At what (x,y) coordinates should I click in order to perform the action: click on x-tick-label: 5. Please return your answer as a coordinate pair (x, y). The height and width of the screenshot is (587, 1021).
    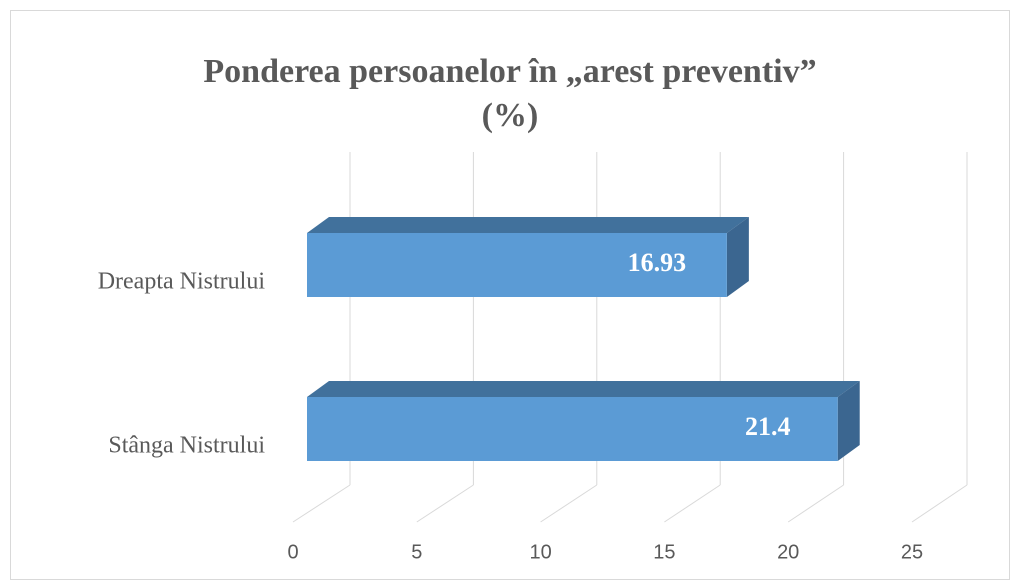
    Looking at the image, I should click on (416, 552).